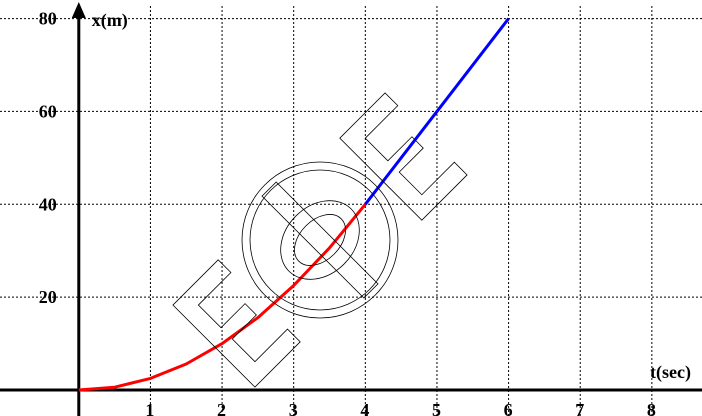 The image size is (702, 416). What do you see at coordinates (436, 408) in the screenshot?
I see `x-tick-label: 5` at bounding box center [436, 408].